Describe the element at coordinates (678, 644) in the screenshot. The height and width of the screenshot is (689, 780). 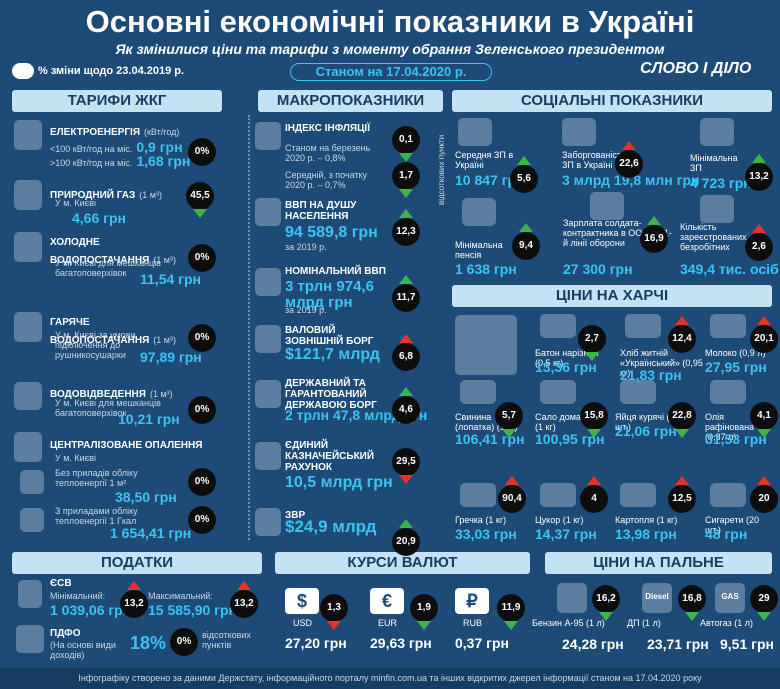
I see `val: 23,71 грн` at that location.